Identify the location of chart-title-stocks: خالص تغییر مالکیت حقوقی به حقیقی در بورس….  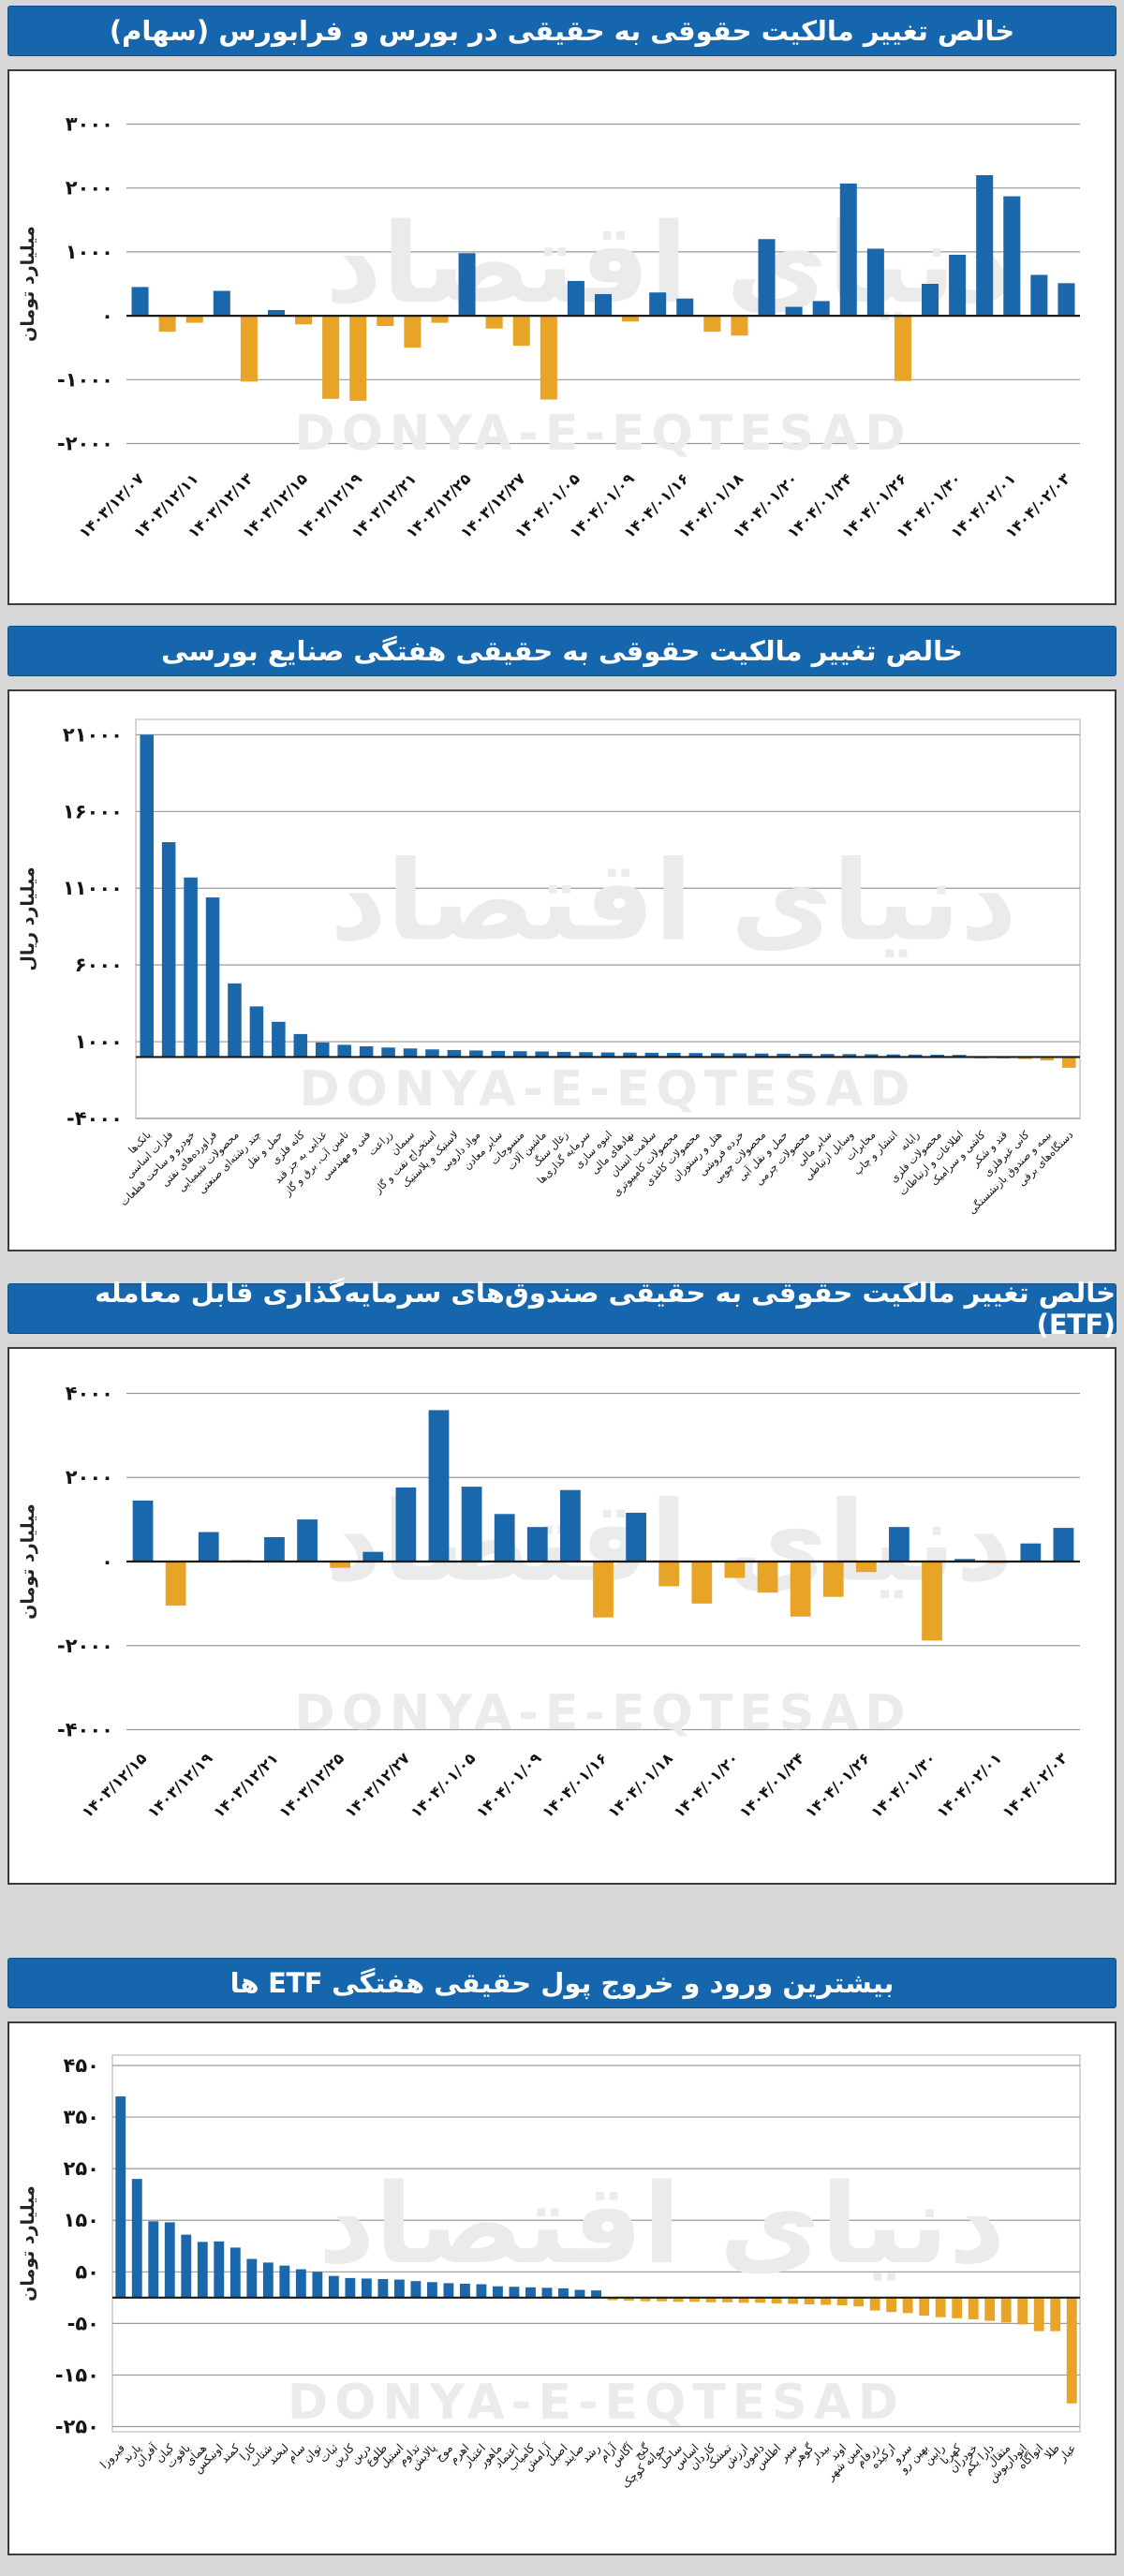
(562, 31).